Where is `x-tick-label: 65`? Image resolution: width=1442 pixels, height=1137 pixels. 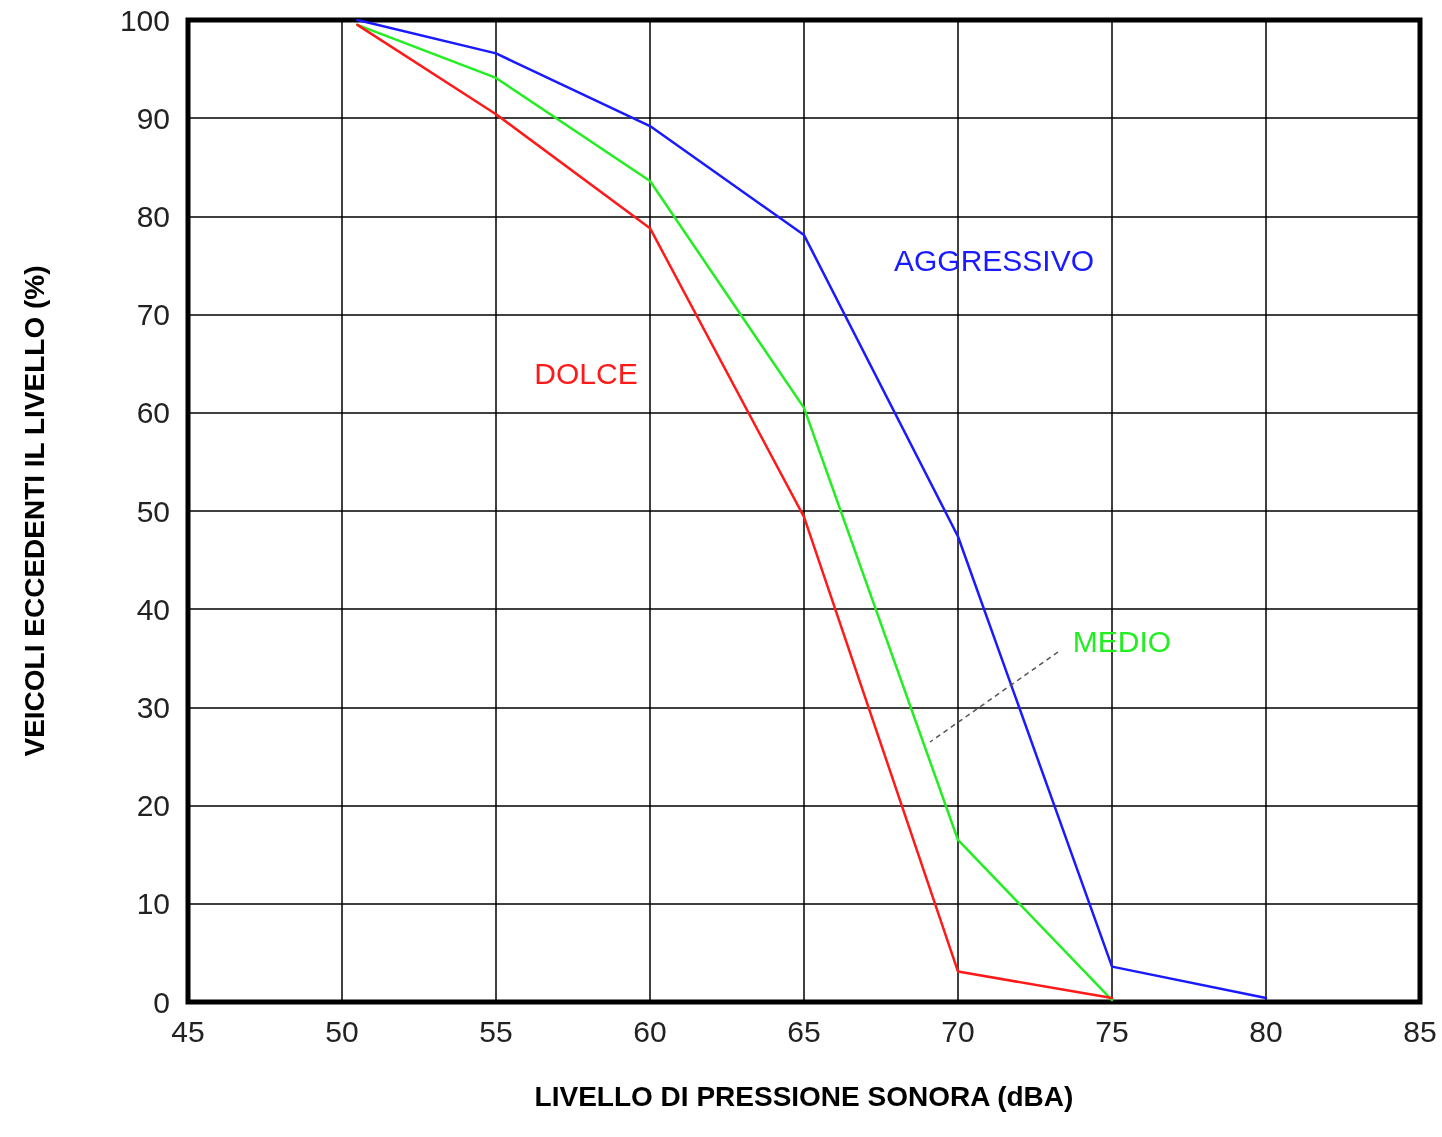
x-tick-label: 65 is located at coordinates (804, 1031).